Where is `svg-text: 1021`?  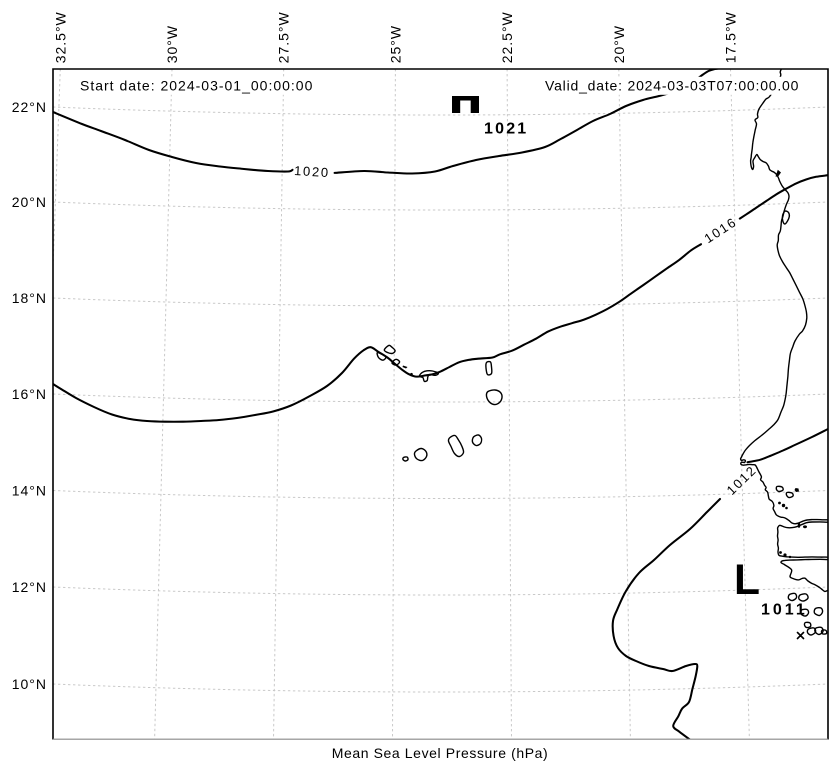
svg-text: 1021 is located at coordinates (506, 129).